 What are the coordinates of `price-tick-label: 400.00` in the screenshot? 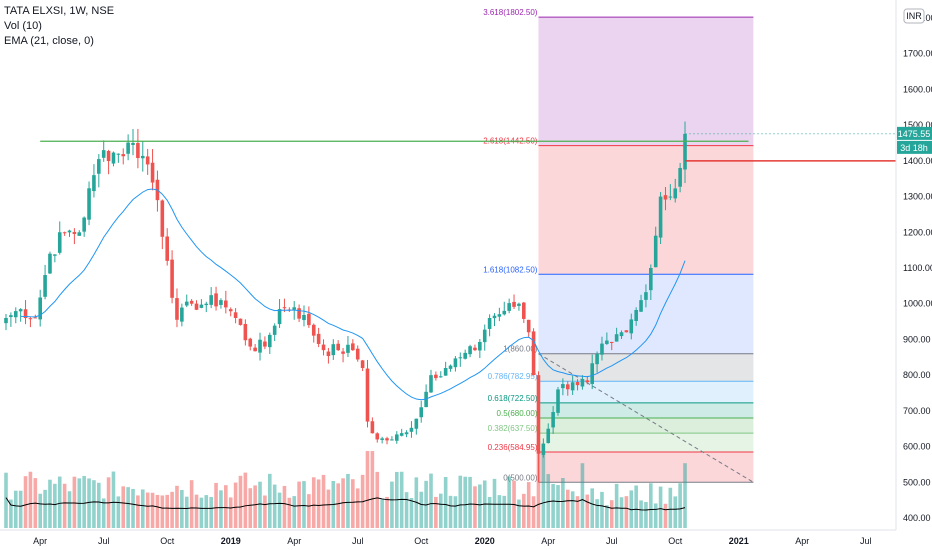 It's located at (917, 518).